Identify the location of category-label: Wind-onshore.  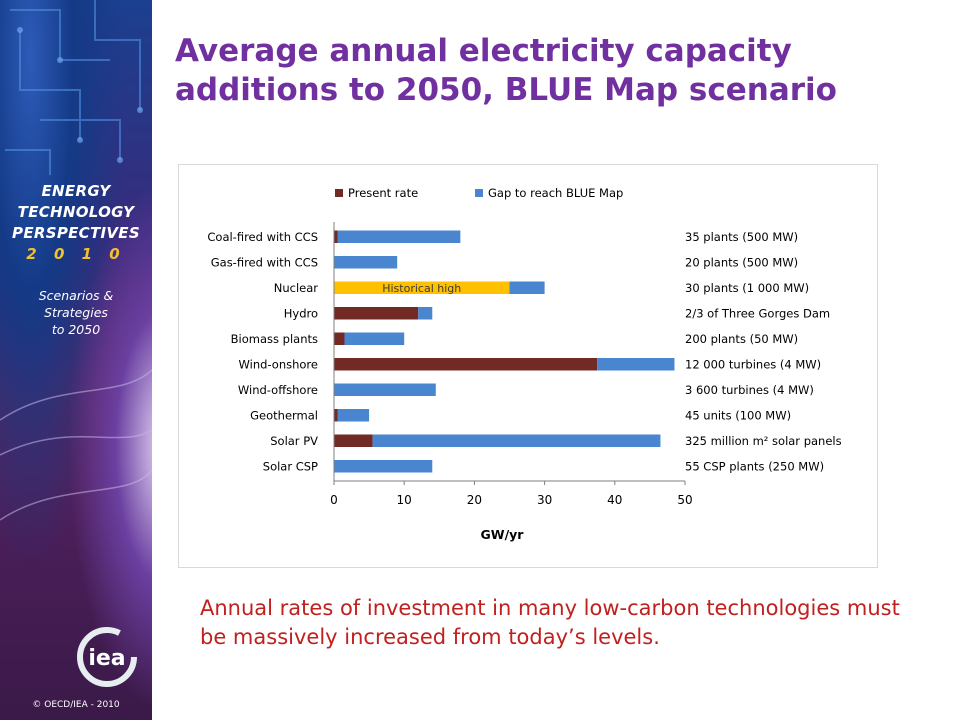
(278, 364).